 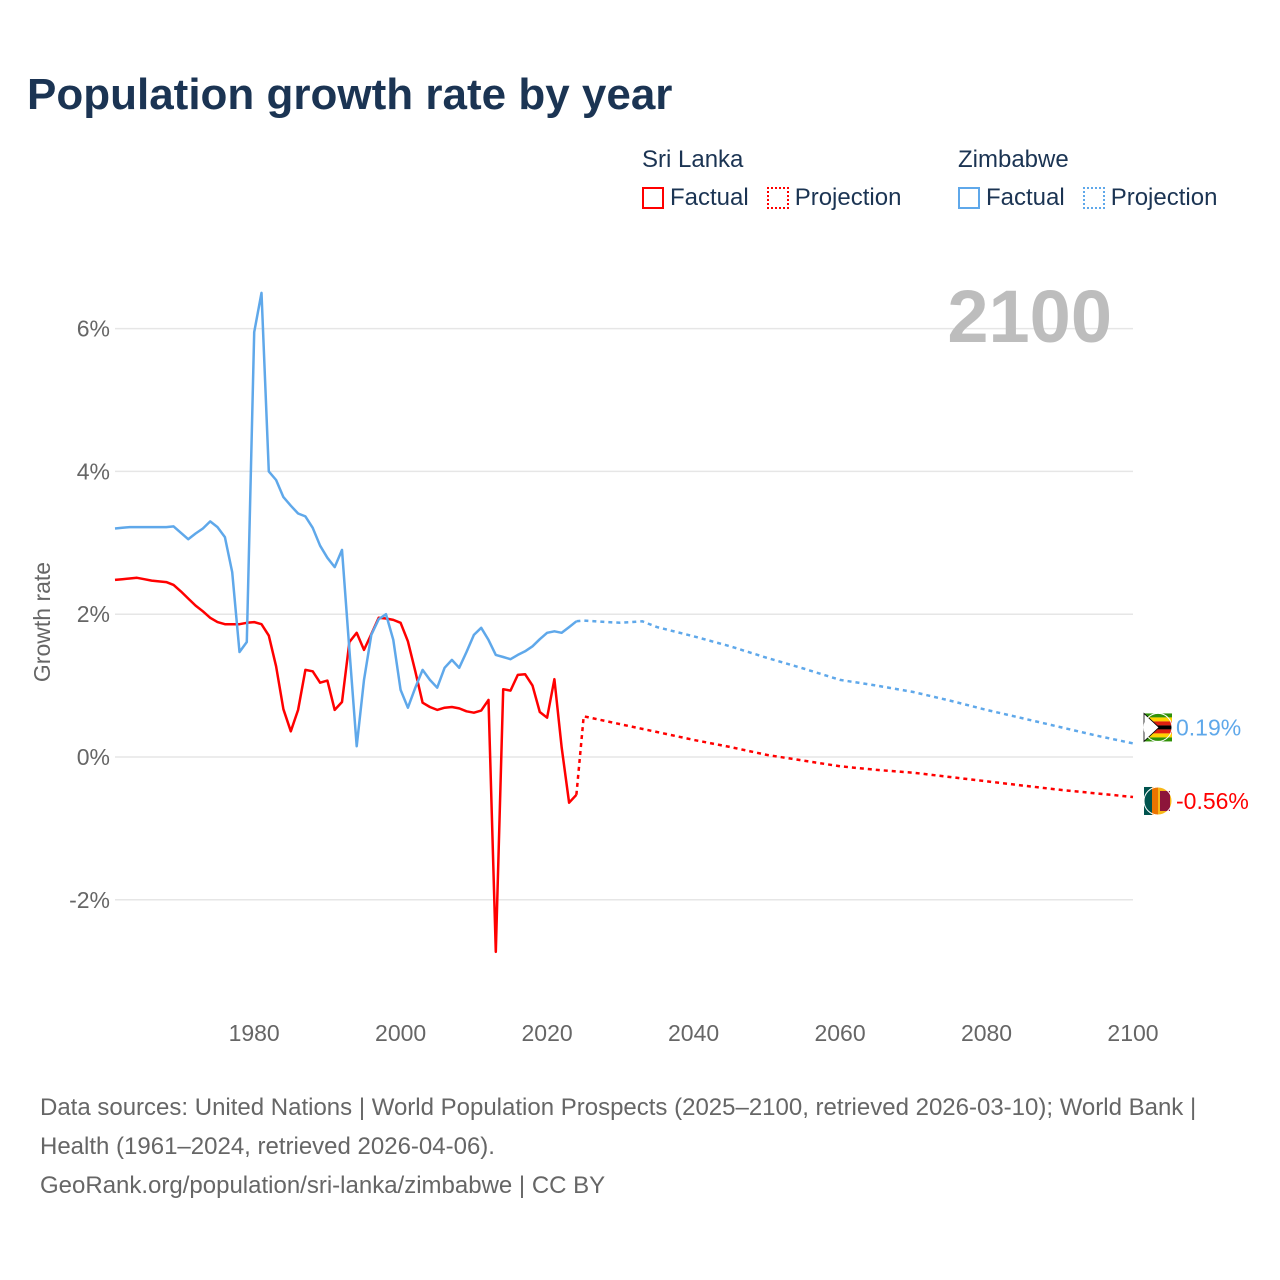 What do you see at coordinates (42, 622) in the screenshot?
I see `y-axis-label: Growth rate` at bounding box center [42, 622].